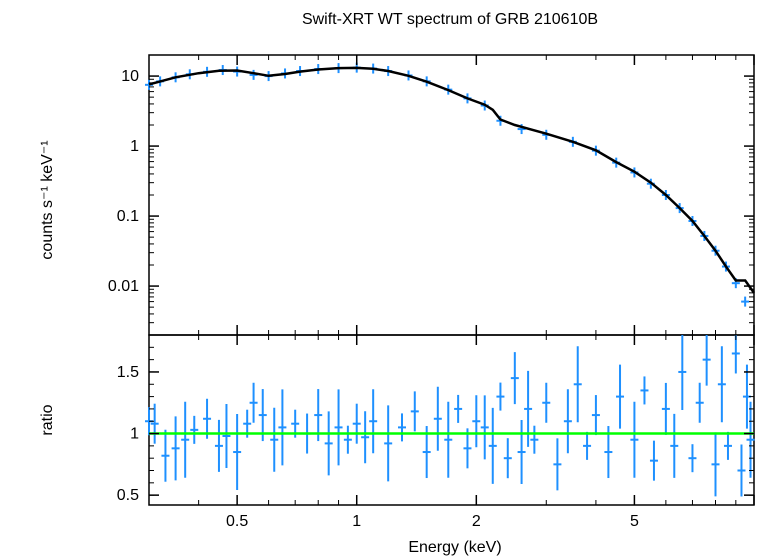 The height and width of the screenshot is (556, 758). What do you see at coordinates (128, 372) in the screenshot?
I see `ratio-y-tick-label: 1.5` at bounding box center [128, 372].